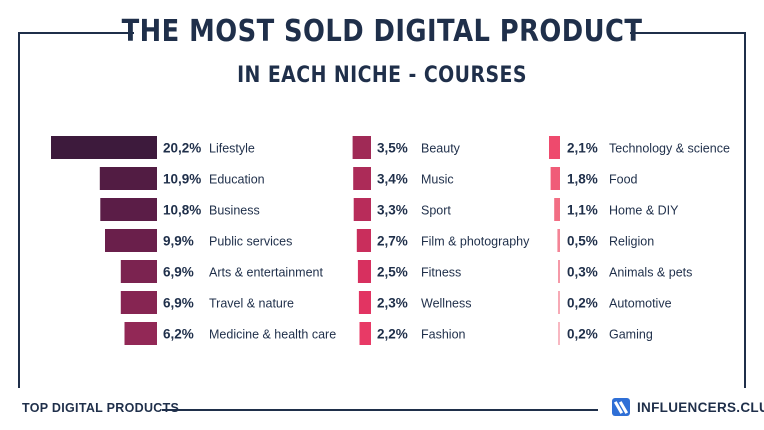 The image size is (764, 430). What do you see at coordinates (232, 149) in the screenshot?
I see `category-label-lifestyle: Lifestyle` at bounding box center [232, 149].